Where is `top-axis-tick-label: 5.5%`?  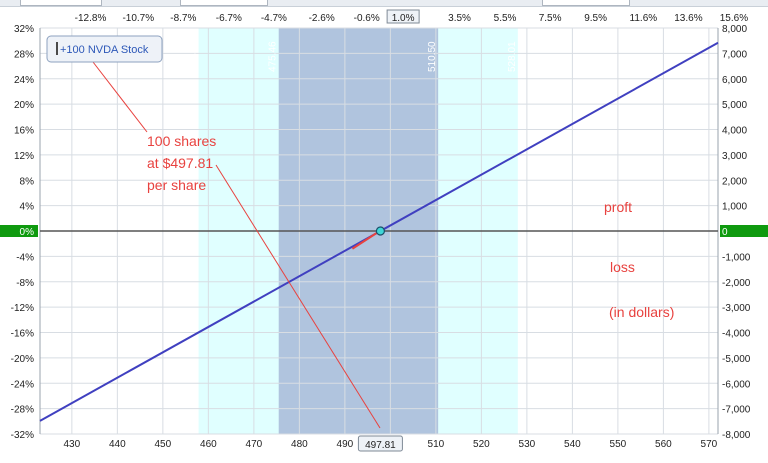
top-axis-tick-label: 5.5% is located at coordinates (505, 18).